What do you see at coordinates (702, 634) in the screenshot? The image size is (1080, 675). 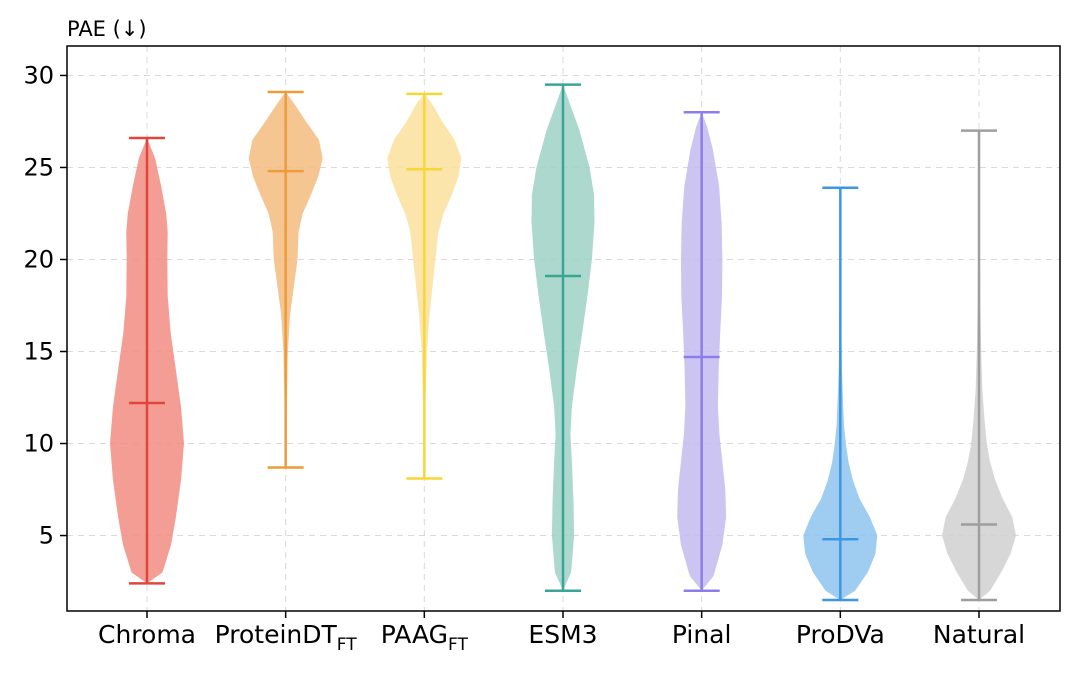 I see `x-tick-label-pinal: Pinal` at bounding box center [702, 634].